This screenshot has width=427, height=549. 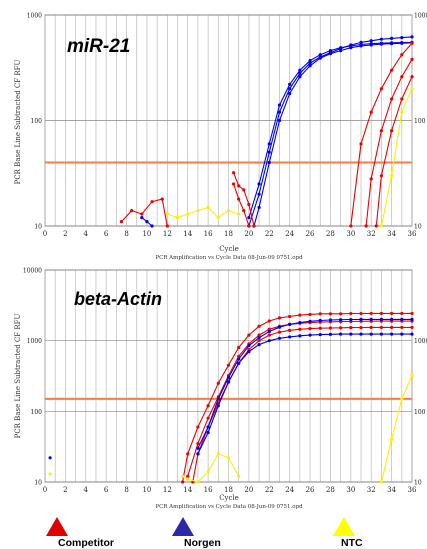 What do you see at coordinates (412, 490) in the screenshot?
I see `x-tick-label: 36` at bounding box center [412, 490].